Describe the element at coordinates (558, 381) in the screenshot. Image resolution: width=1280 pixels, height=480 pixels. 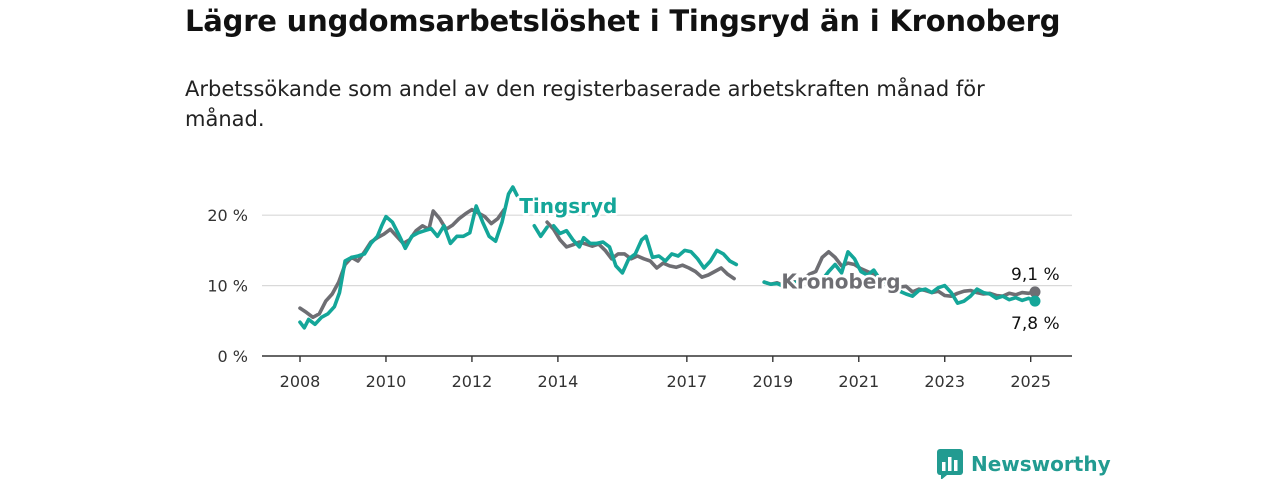
I see `x-tick-label: 2014` at that location.